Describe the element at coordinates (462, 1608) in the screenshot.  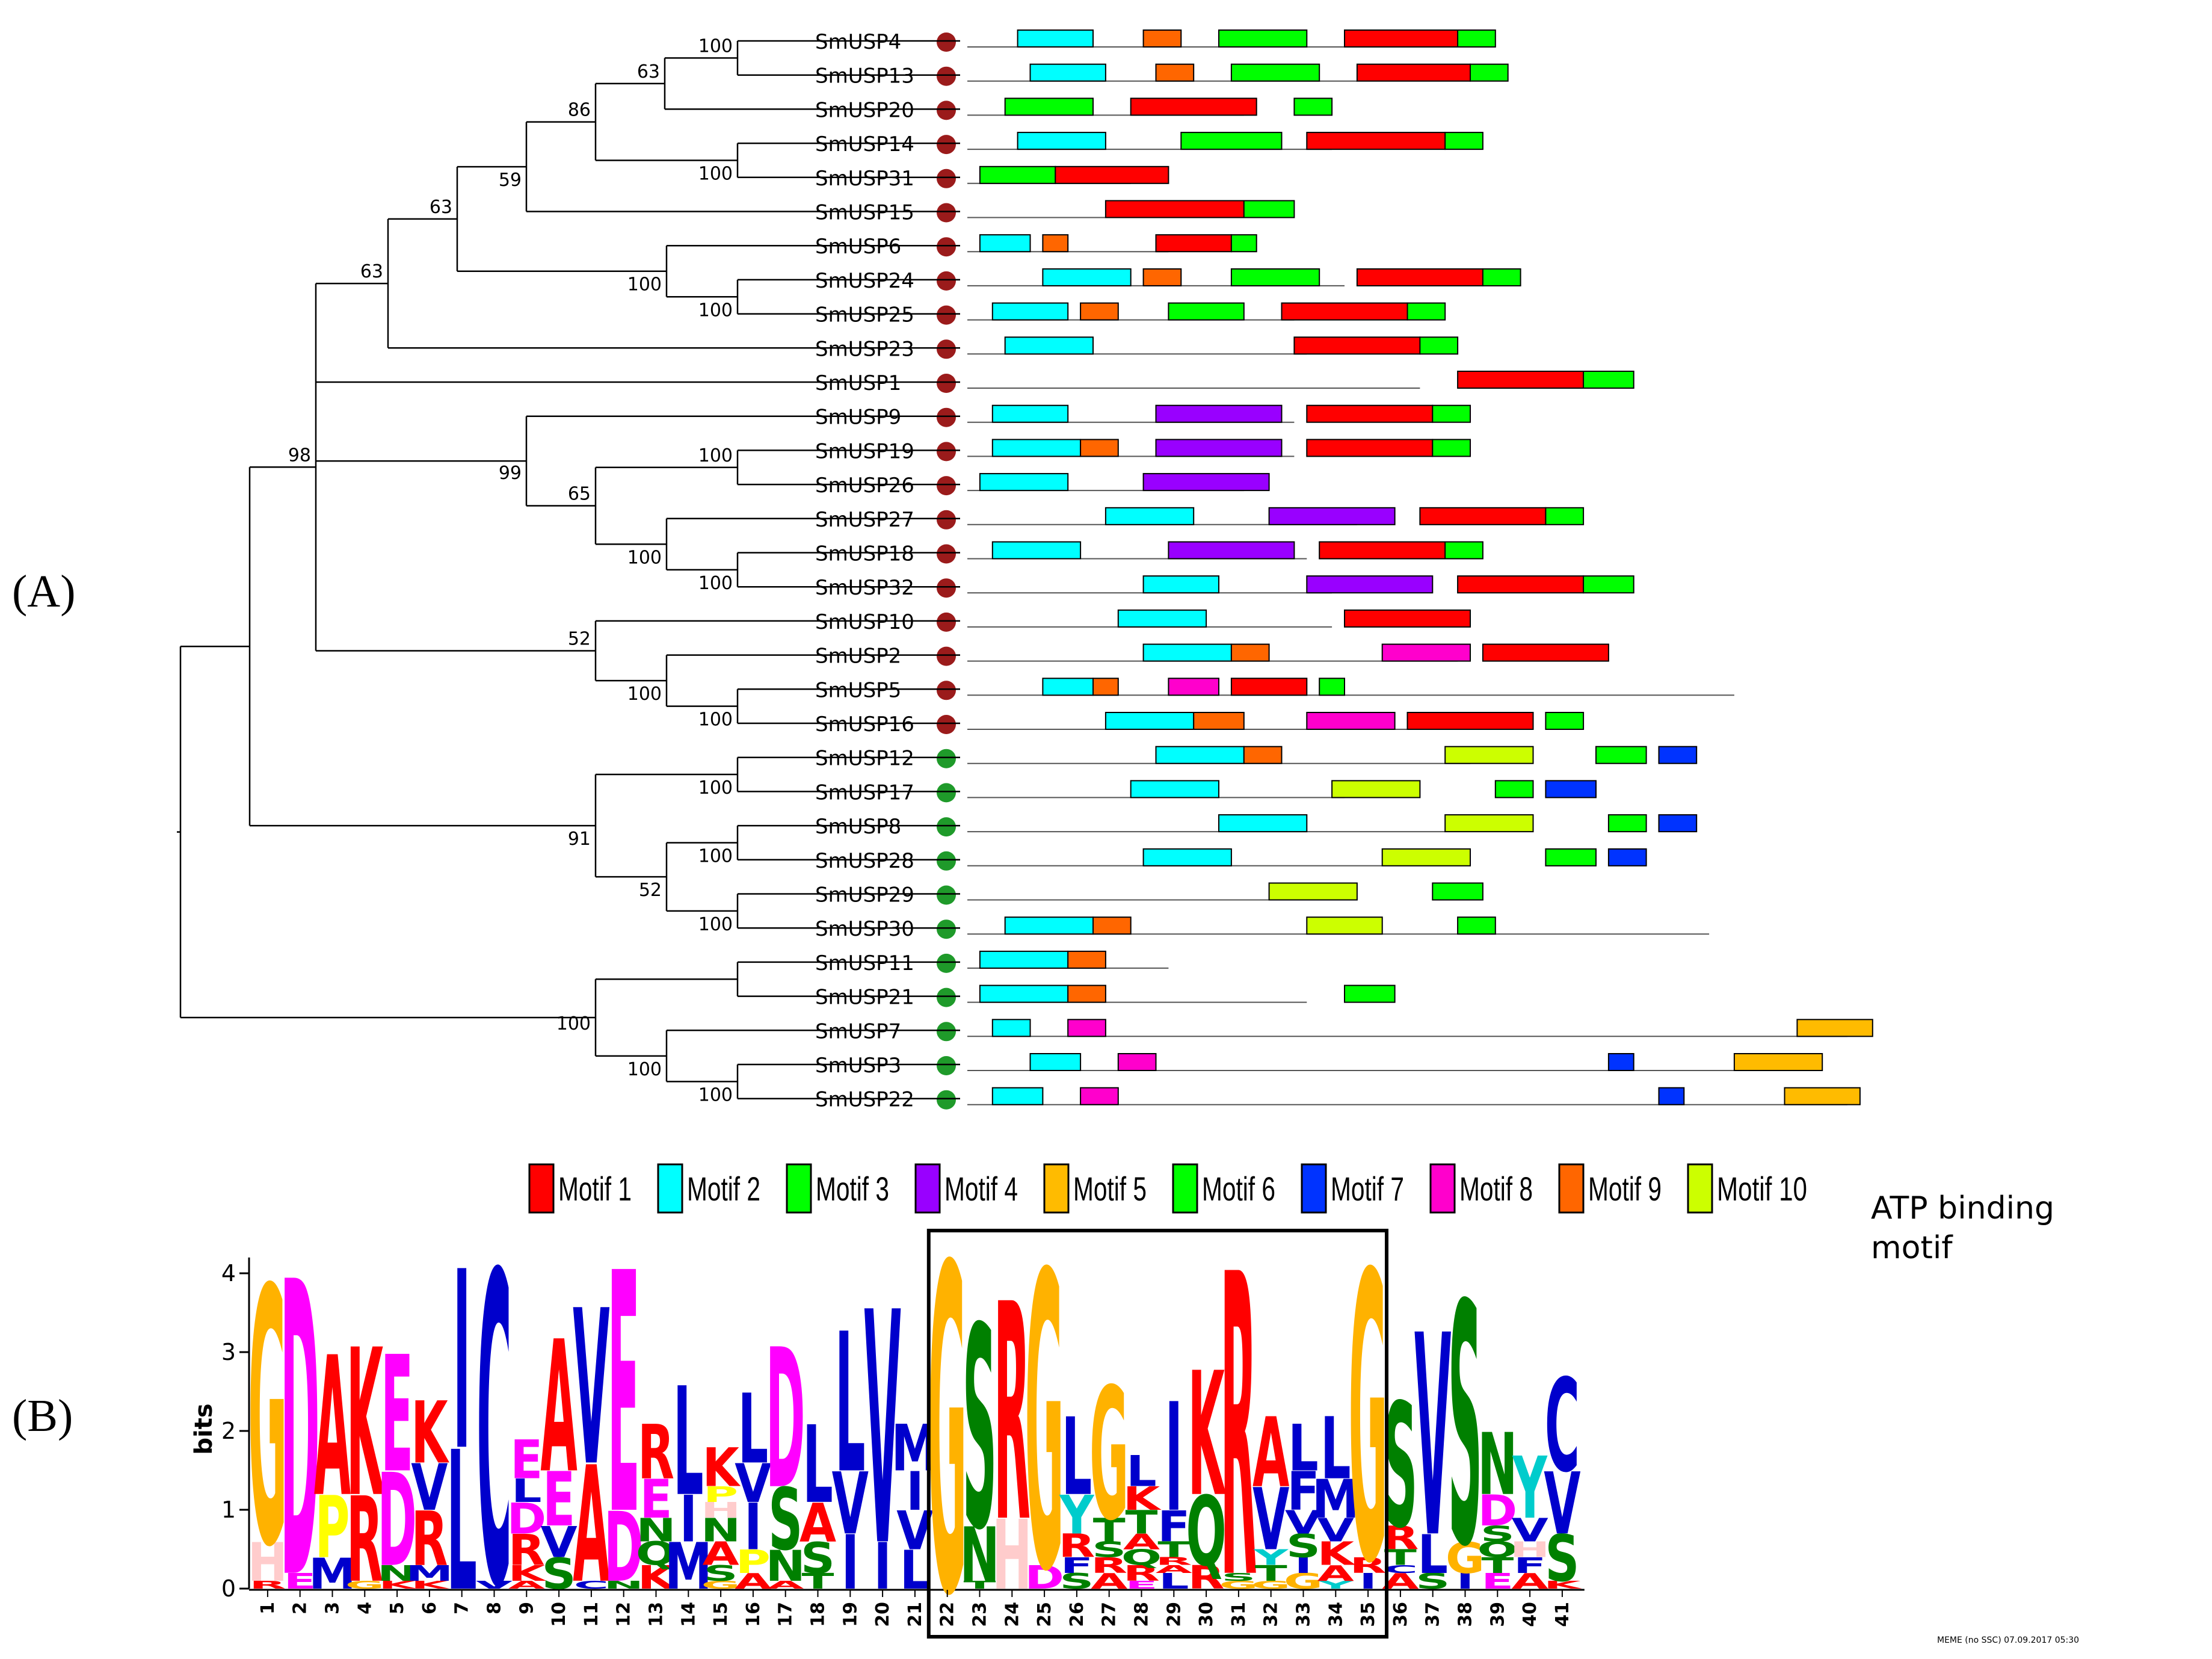
I see `position-label: 7` at that location.